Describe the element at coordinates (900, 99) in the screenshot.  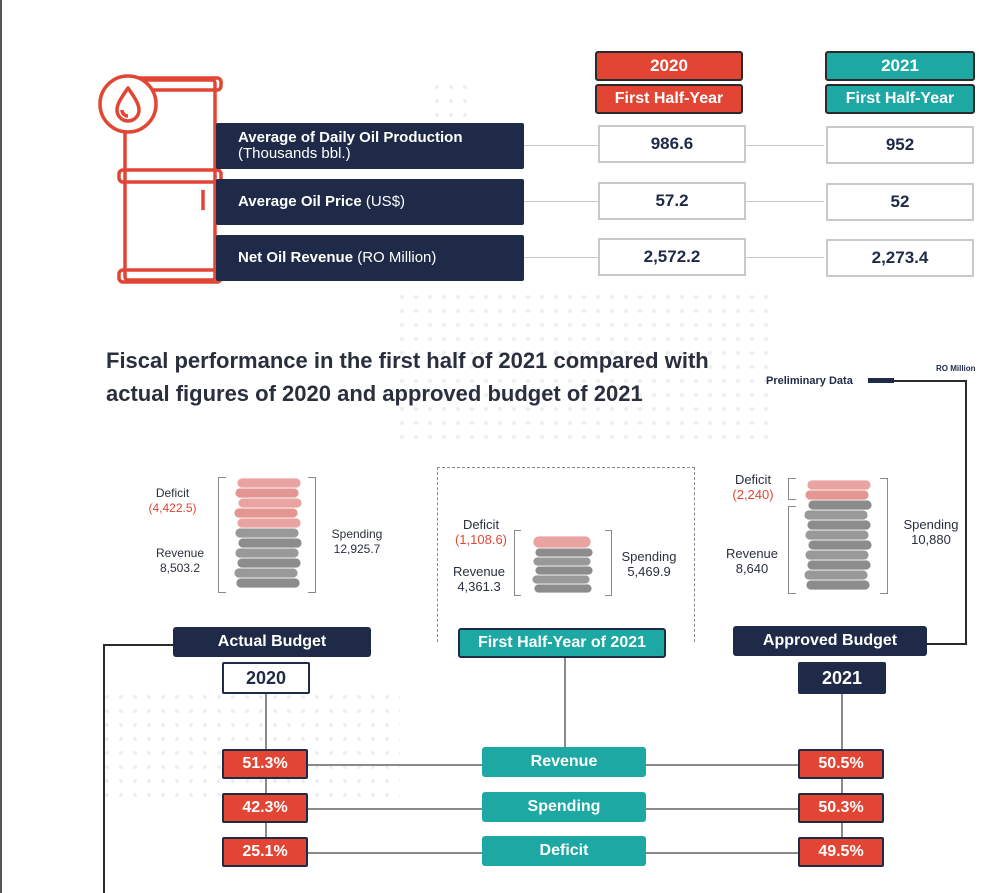
I see `period-2021-header: First Half-Year` at that location.